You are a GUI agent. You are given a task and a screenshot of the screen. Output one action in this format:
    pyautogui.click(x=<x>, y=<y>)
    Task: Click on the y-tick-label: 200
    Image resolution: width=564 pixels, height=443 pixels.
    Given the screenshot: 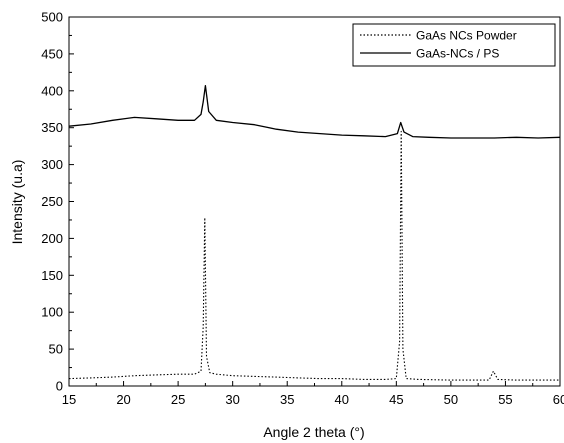 What is the action you would take?
    pyautogui.click(x=52, y=238)
    